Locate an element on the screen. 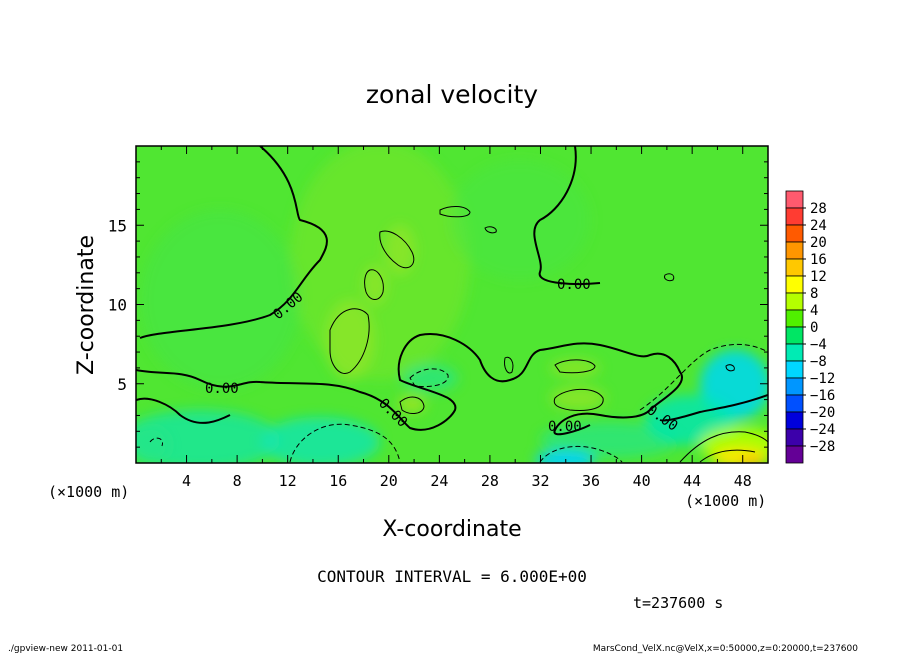 This screenshot has width=904, height=654. colorbar-label: 0 is located at coordinates (814, 328).